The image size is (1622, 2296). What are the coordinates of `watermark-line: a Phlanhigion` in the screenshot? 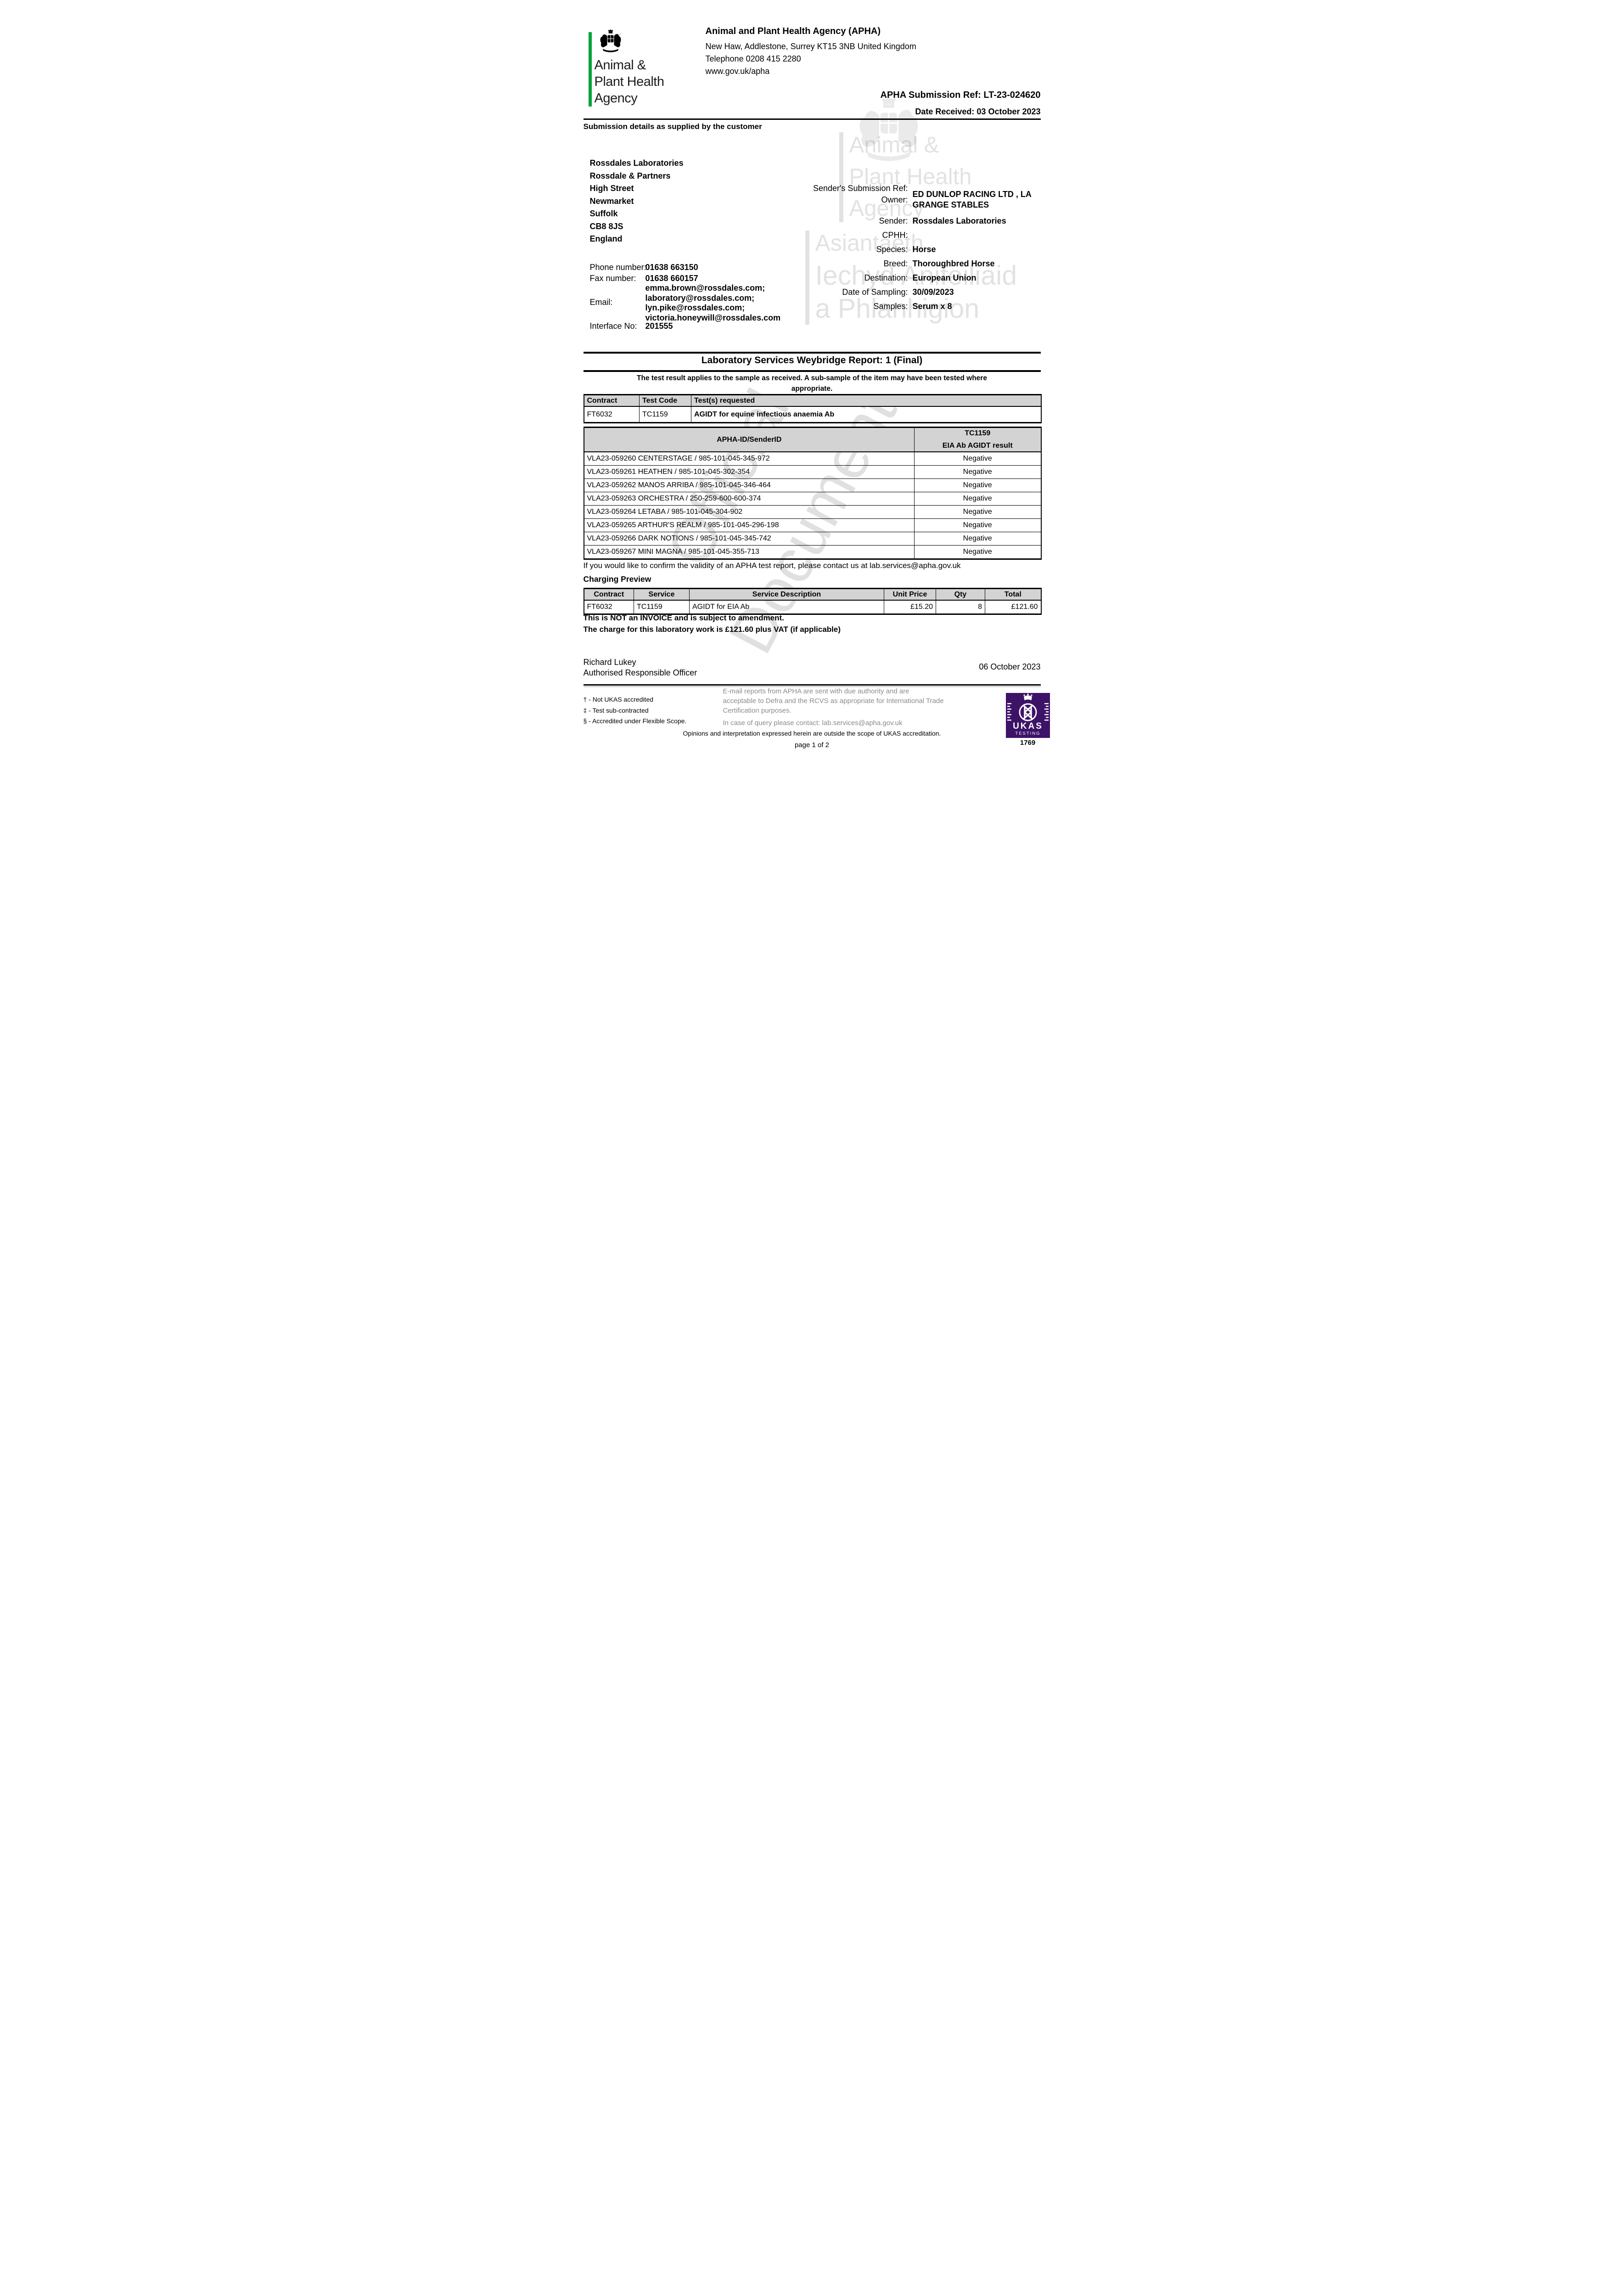 It's located at (898, 308).